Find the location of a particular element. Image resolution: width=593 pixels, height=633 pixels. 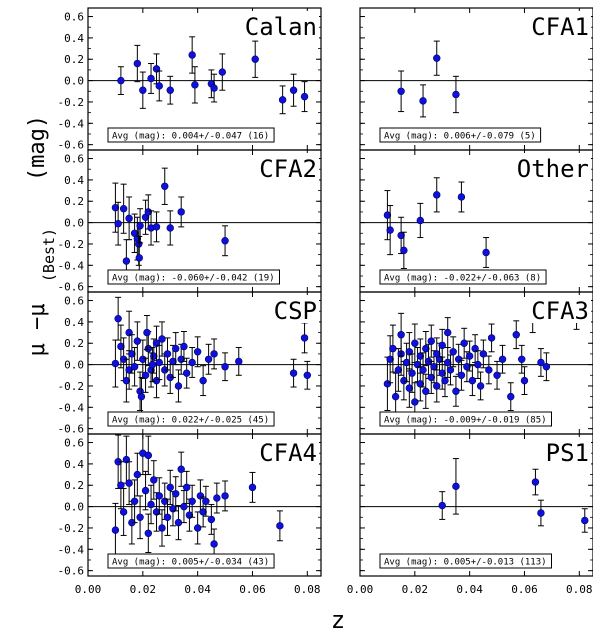

panel-cfa1: CFA1 Avg (mag): 0.006+/-0.079 (5) is located at coordinates (476, 79).